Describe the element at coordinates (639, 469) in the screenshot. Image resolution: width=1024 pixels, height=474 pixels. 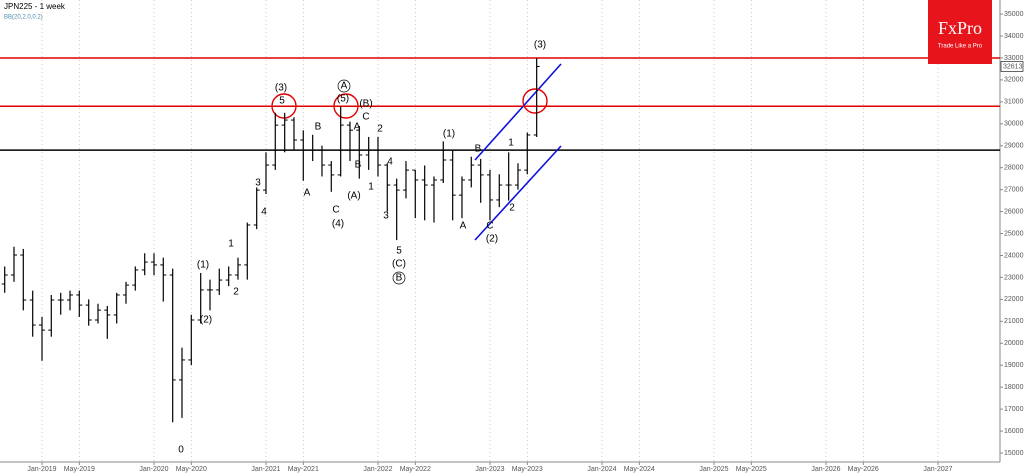
I see `x-tick-label: May-2024` at that location.